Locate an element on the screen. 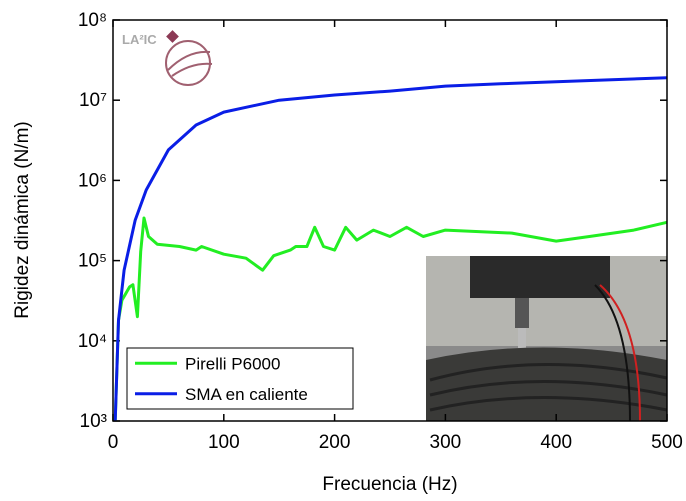 The height and width of the screenshot is (501, 686). y-axis-title: Rigidez dinámica (N/m) is located at coordinates (22, 219).